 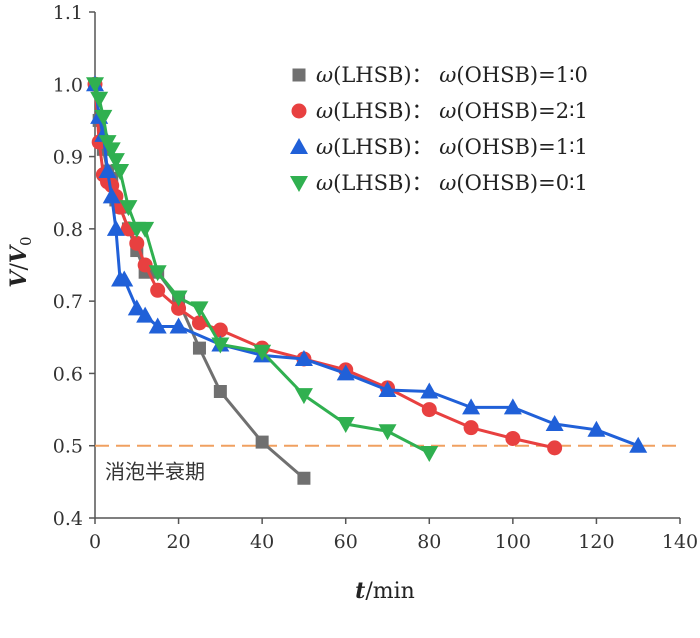 What do you see at coordinates (178, 542) in the screenshot?
I see `x-tick-label: 20` at bounding box center [178, 542].